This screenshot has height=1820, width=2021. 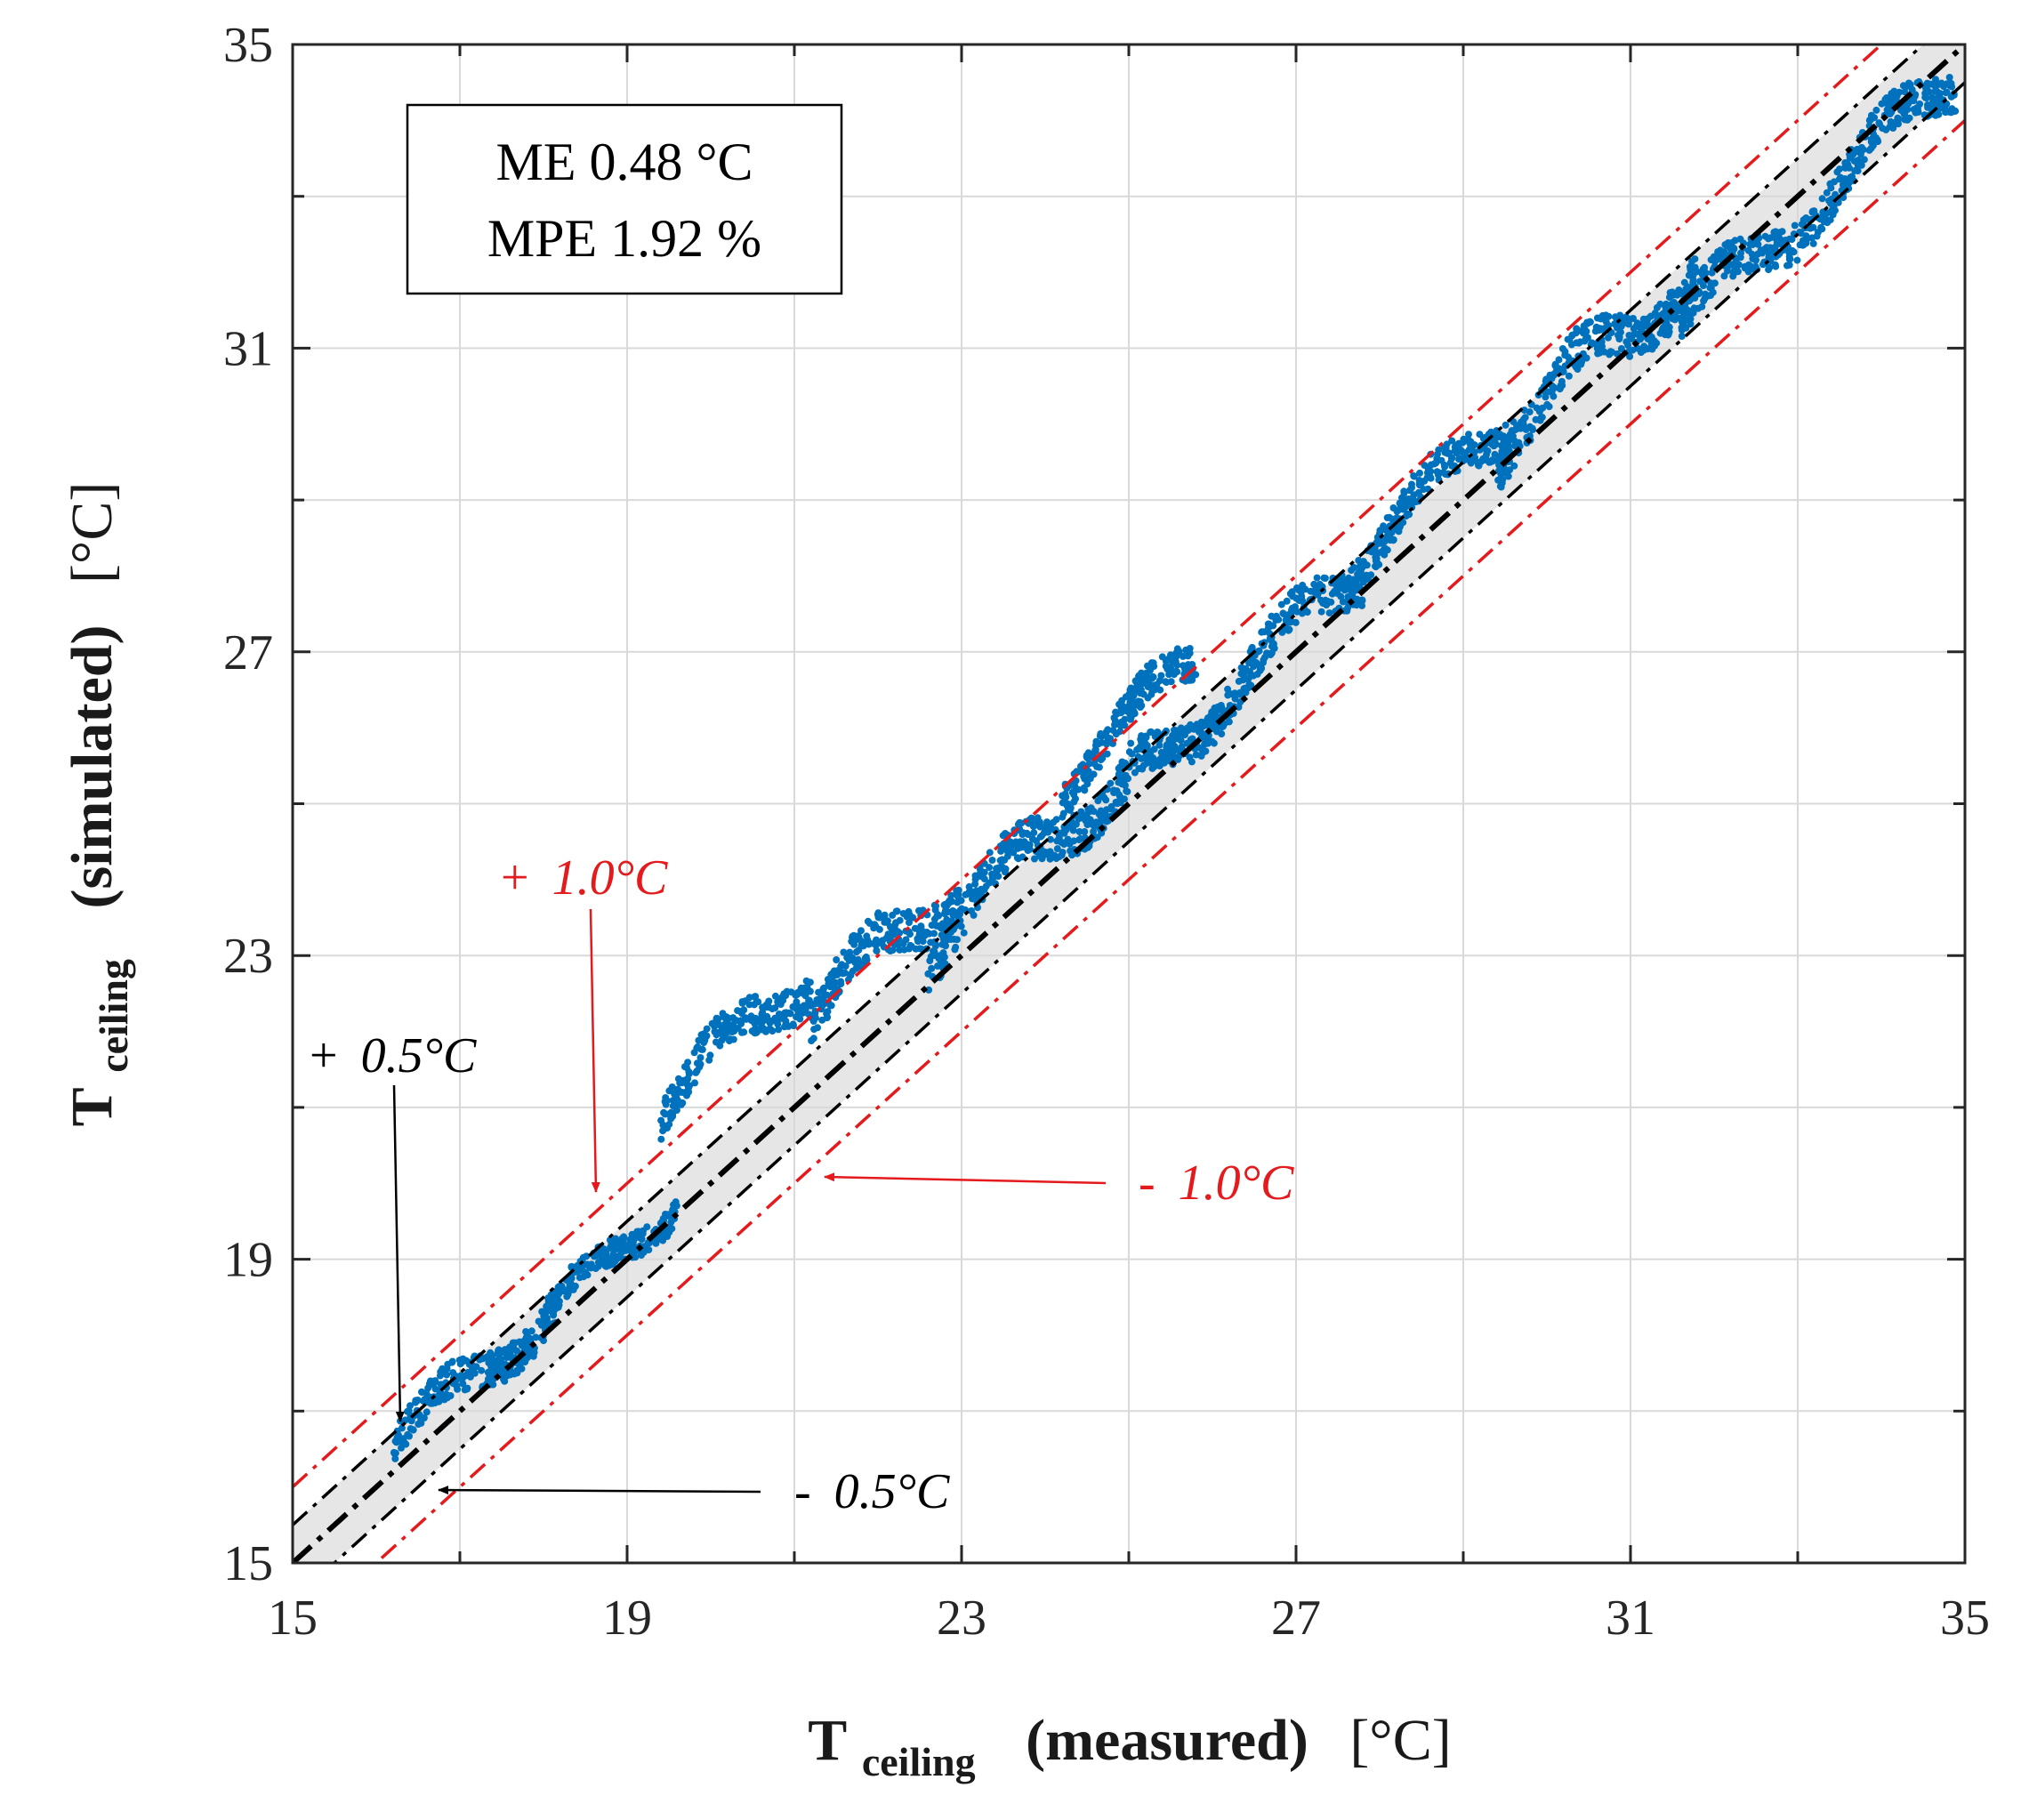 What do you see at coordinates (114, 1016) in the screenshot?
I see `y-axis-title-sub: ceiling` at bounding box center [114, 1016].